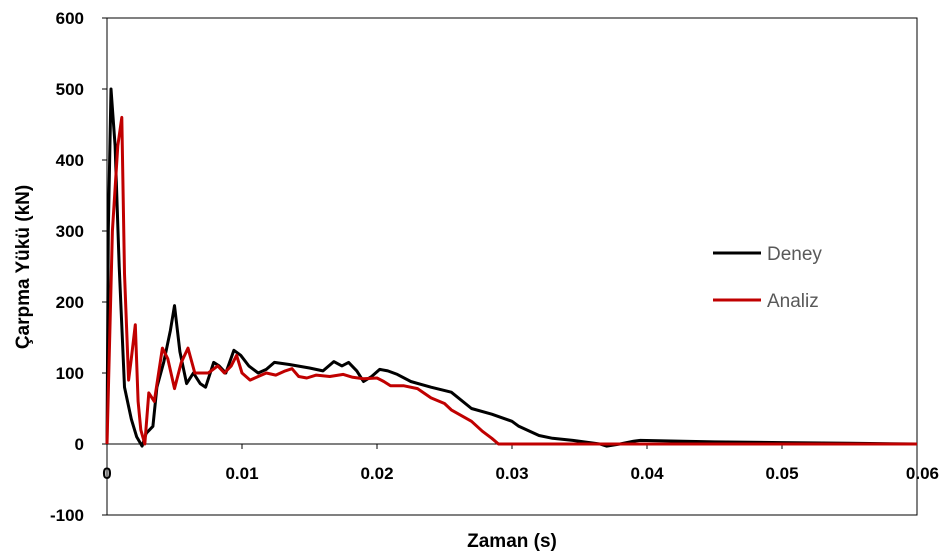 The height and width of the screenshot is (554, 942). What do you see at coordinates (70, 231) in the screenshot?
I see `y-tick-label: 300` at bounding box center [70, 231].